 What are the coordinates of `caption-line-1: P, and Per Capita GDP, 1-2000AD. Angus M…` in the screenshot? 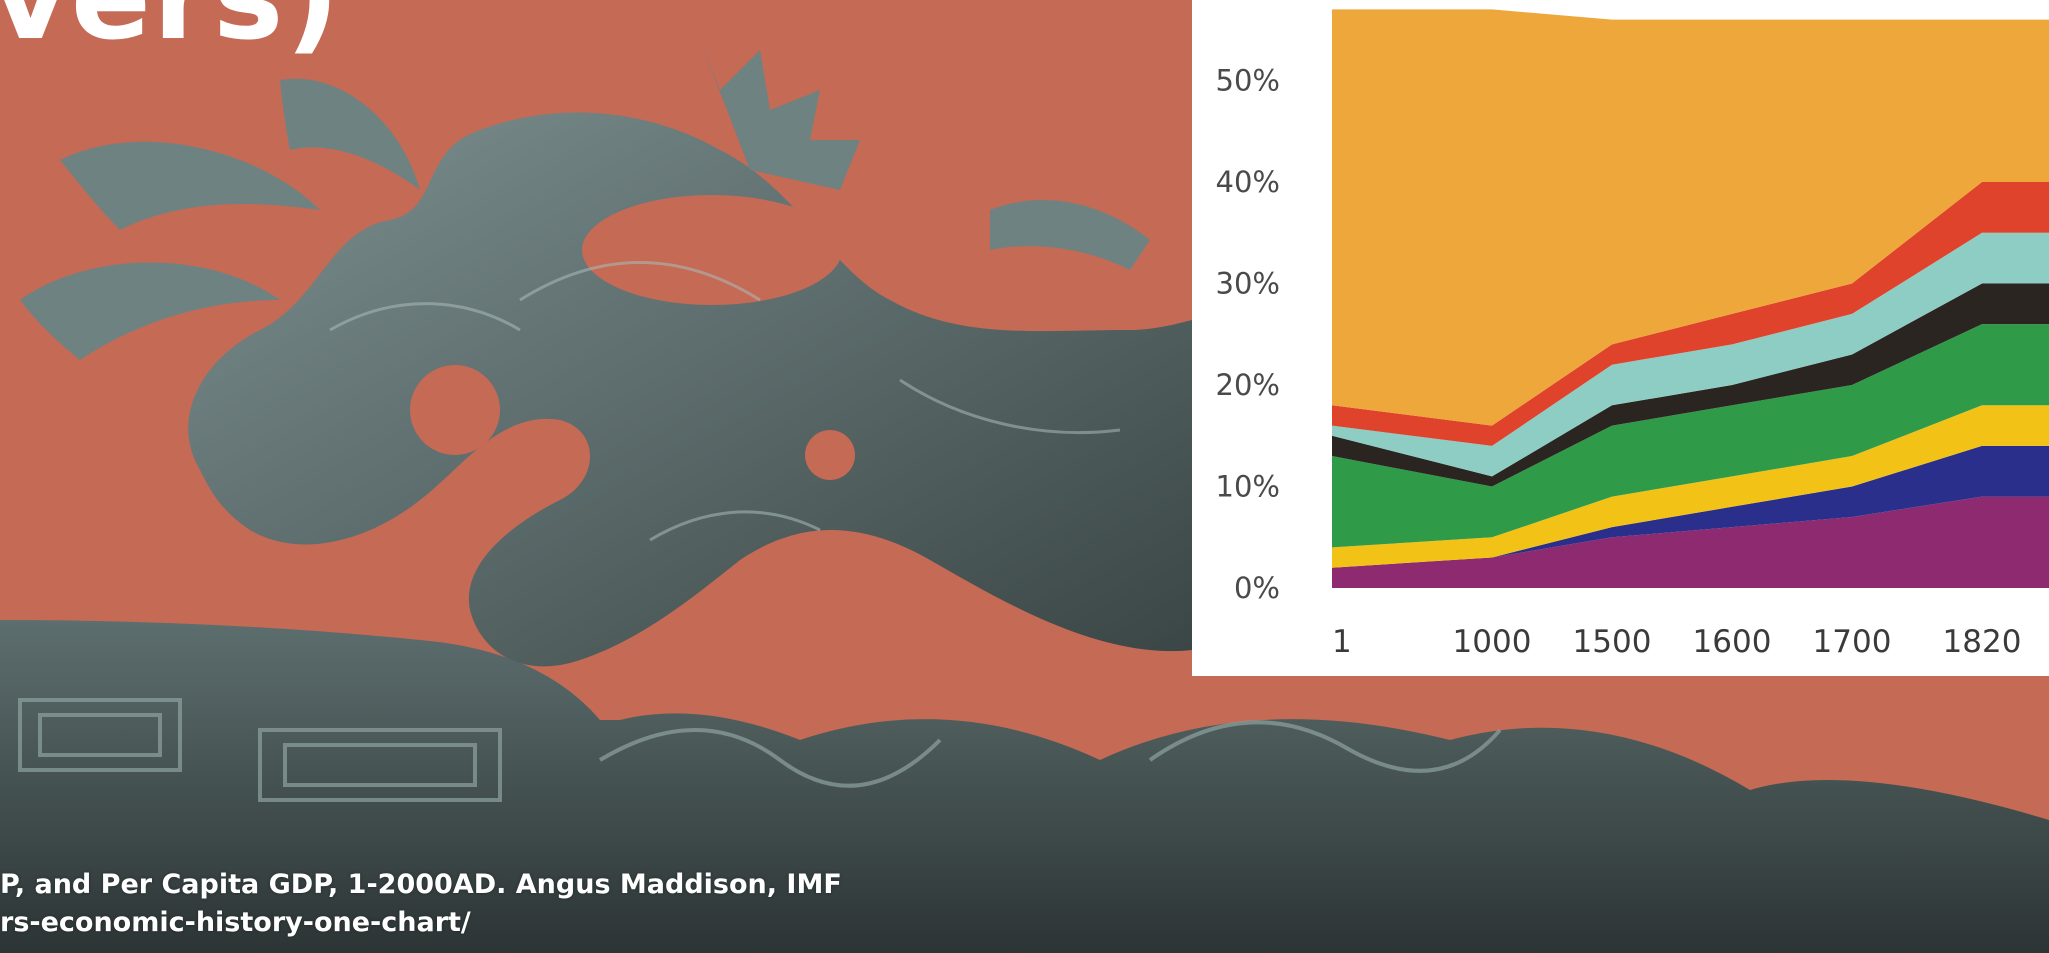 It's located at (421, 884).